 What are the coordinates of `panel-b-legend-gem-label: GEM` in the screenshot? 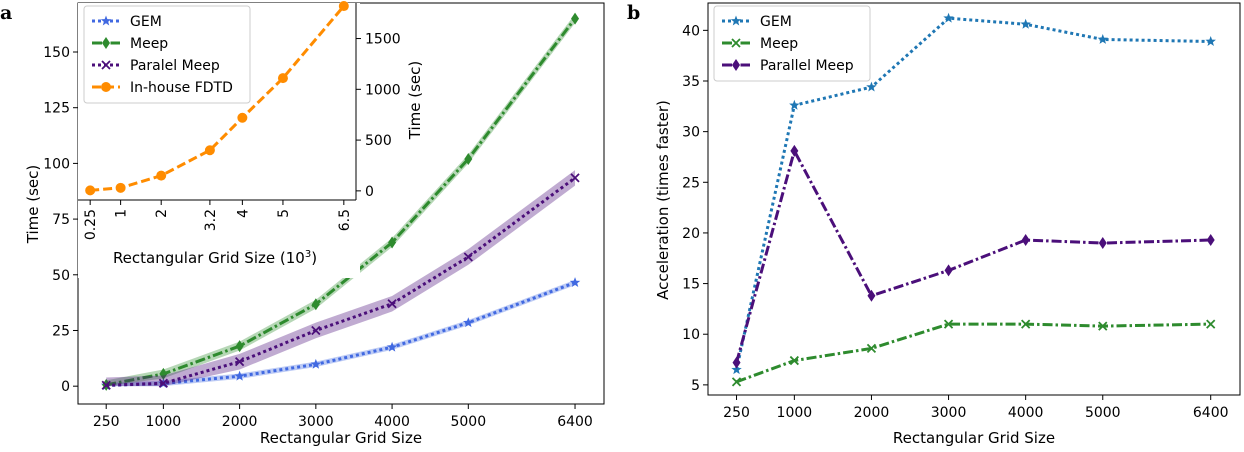 It's located at (776, 22).